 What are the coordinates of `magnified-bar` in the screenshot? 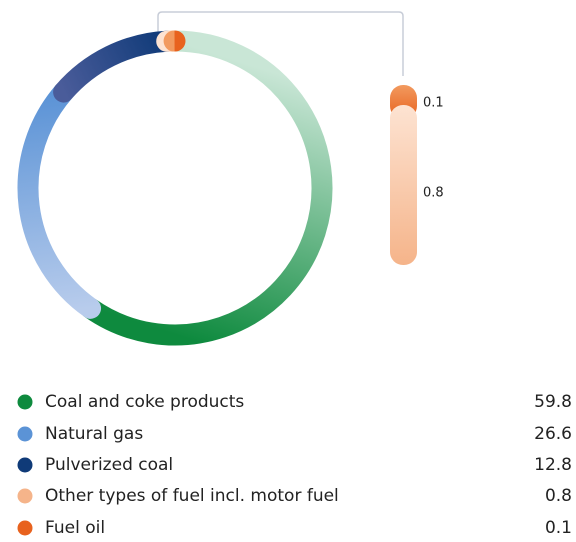 It's located at (403, 185).